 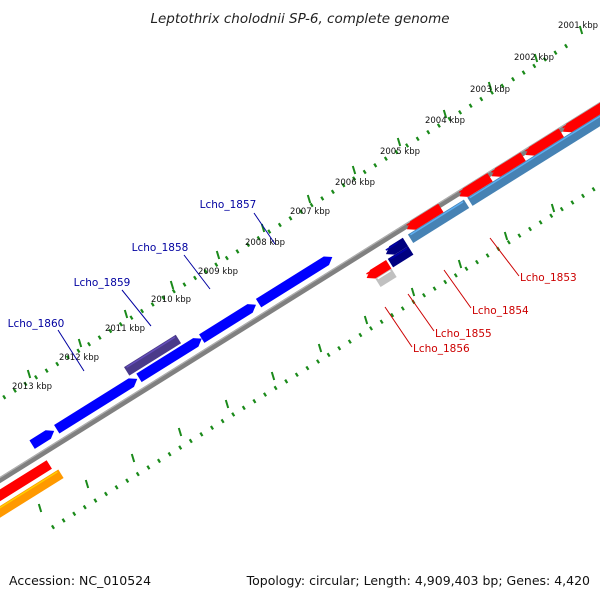 I want to click on gene-lcho-1853-a, so click(x=438, y=221).